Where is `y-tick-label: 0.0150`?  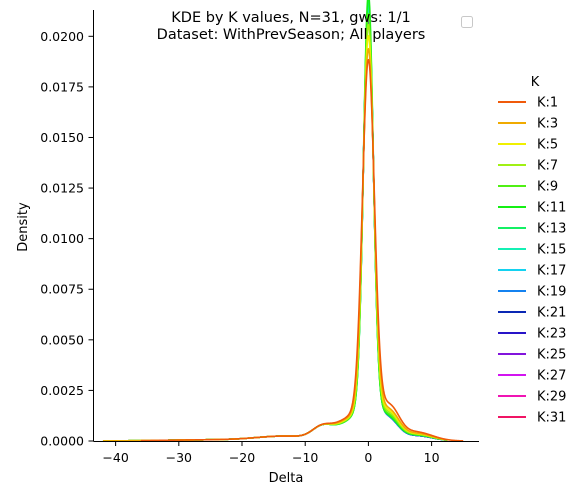 y-tick-label: 0.0150 is located at coordinates (62, 137).